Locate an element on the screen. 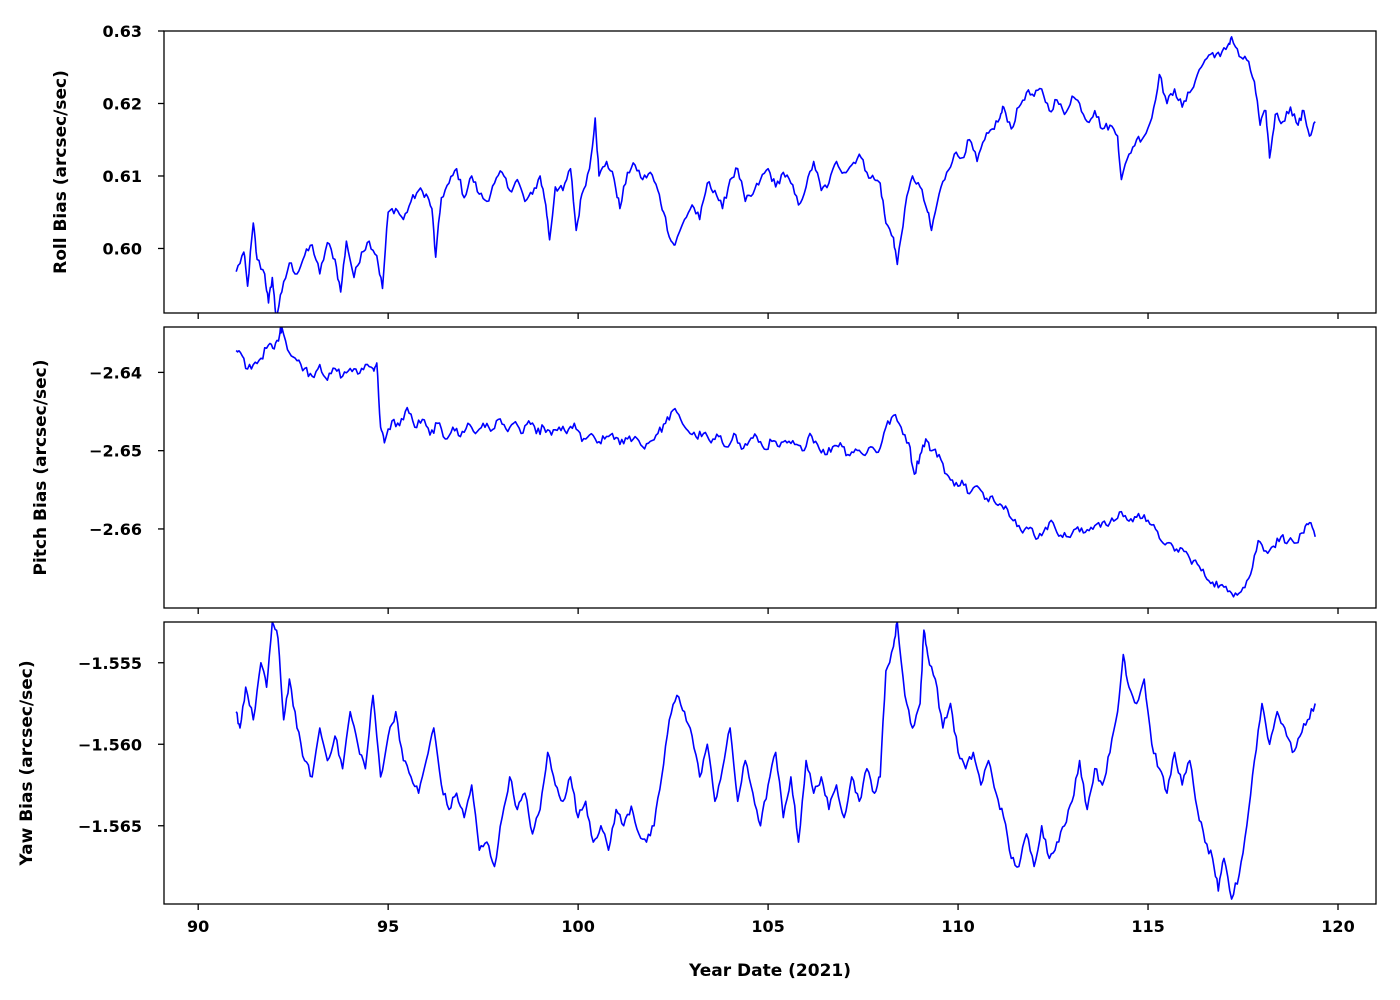 The width and height of the screenshot is (1400, 1000). yaw-ytick-label: −1.555 is located at coordinates (110, 663).